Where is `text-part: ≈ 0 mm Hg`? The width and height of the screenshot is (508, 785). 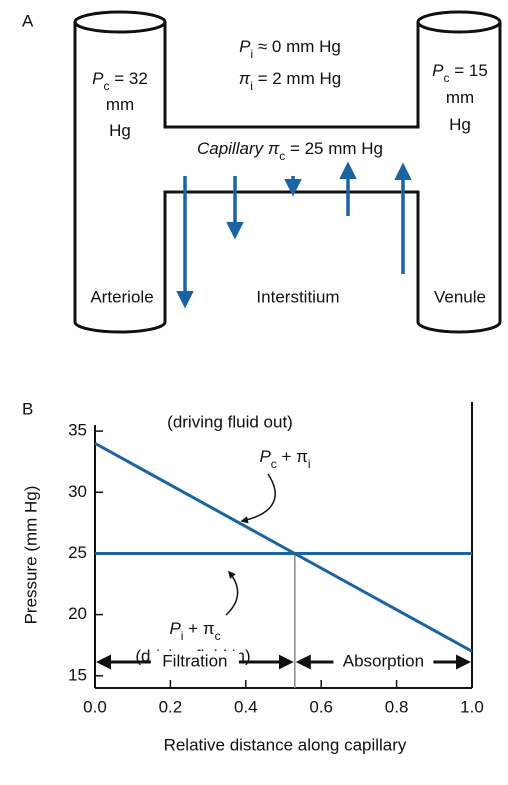
text-part: ≈ 0 mm Hg is located at coordinates (297, 46).